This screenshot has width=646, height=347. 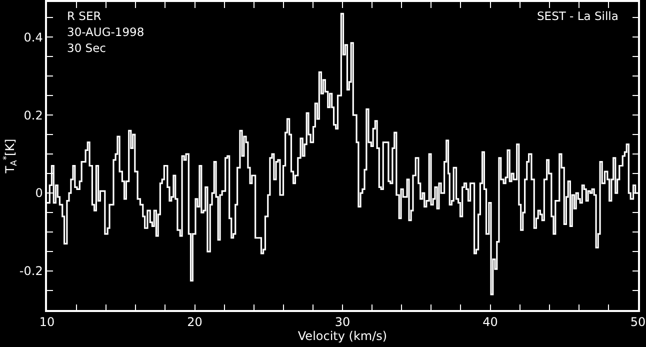 I want to click on annotation: 30 Sec, so click(x=86, y=48).